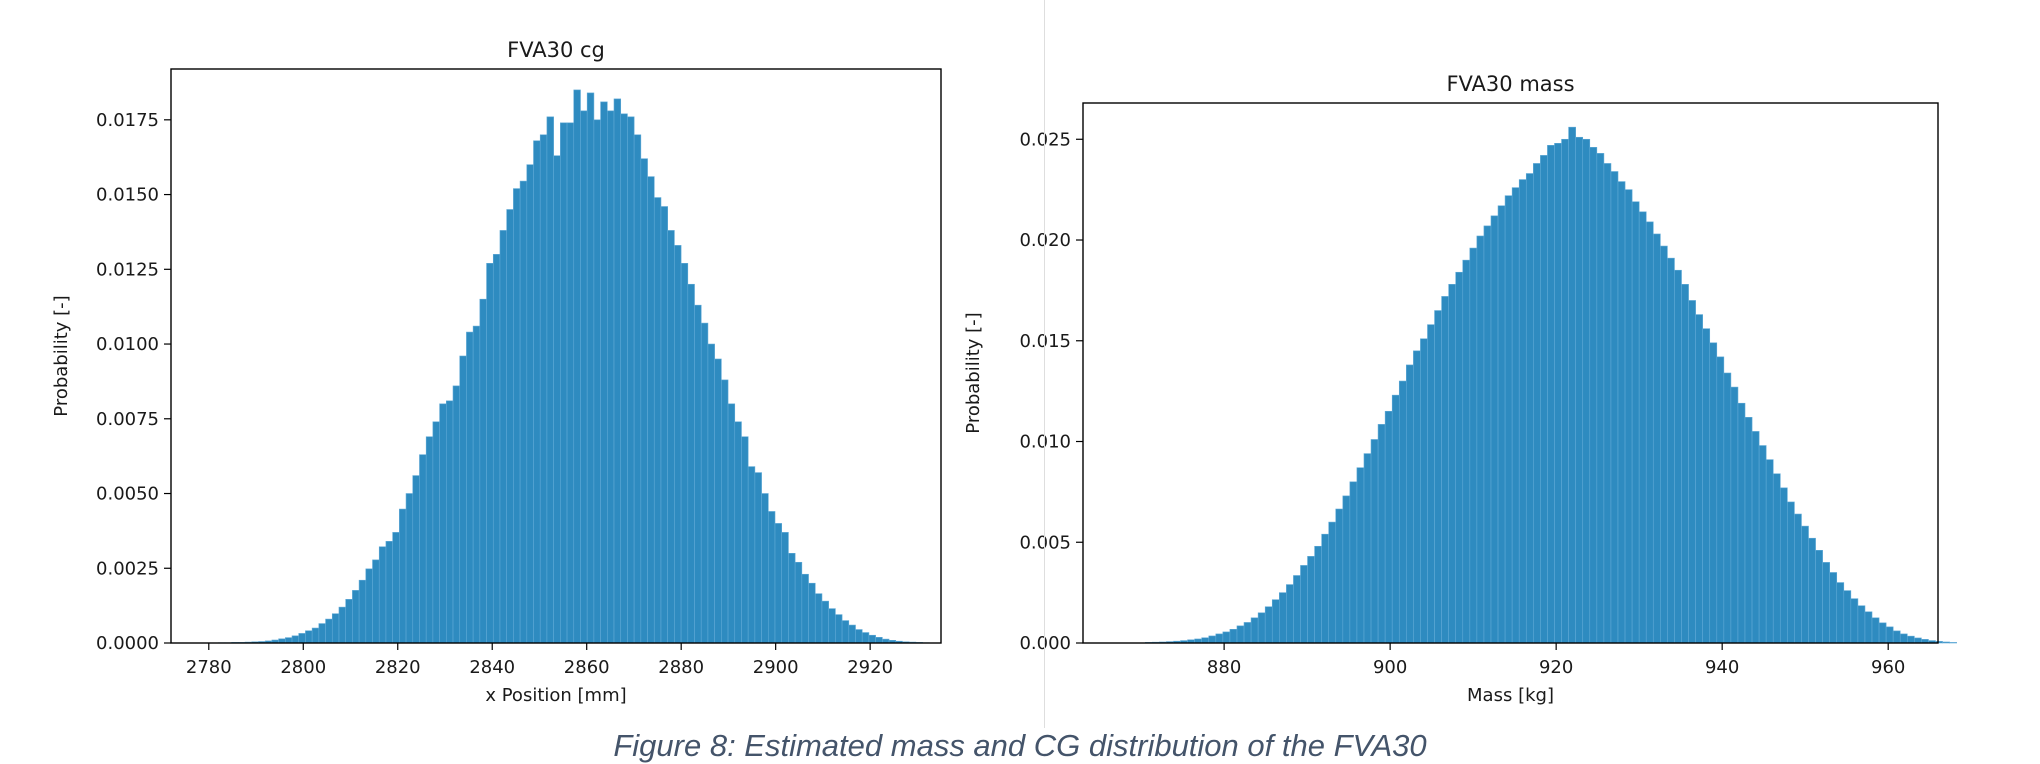 The image size is (2040, 764). Describe the element at coordinates (492, 667) in the screenshot. I see `x-tick-label: 2840` at that location.